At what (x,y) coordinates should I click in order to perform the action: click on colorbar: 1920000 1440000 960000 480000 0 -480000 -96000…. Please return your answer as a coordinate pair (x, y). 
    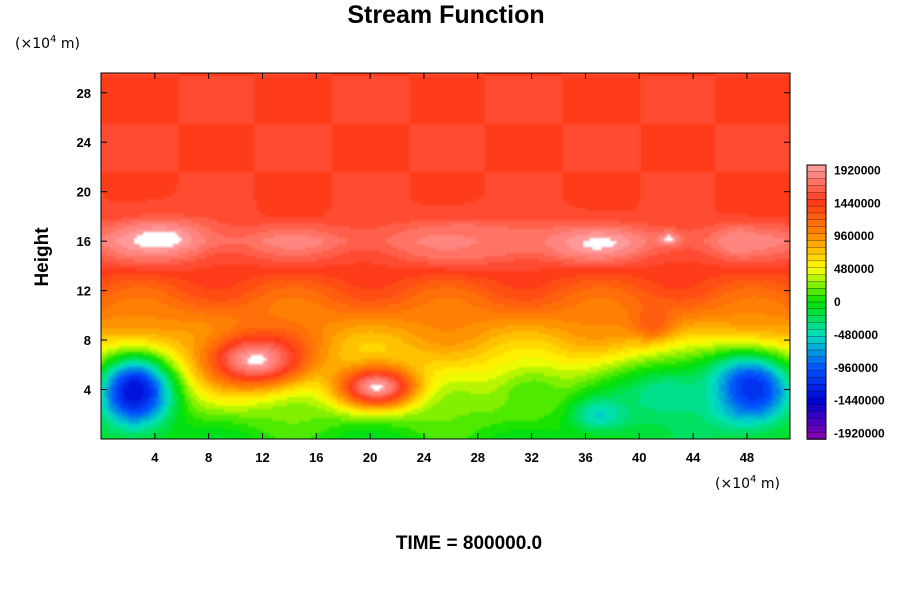
    Looking at the image, I should click on (845, 302).